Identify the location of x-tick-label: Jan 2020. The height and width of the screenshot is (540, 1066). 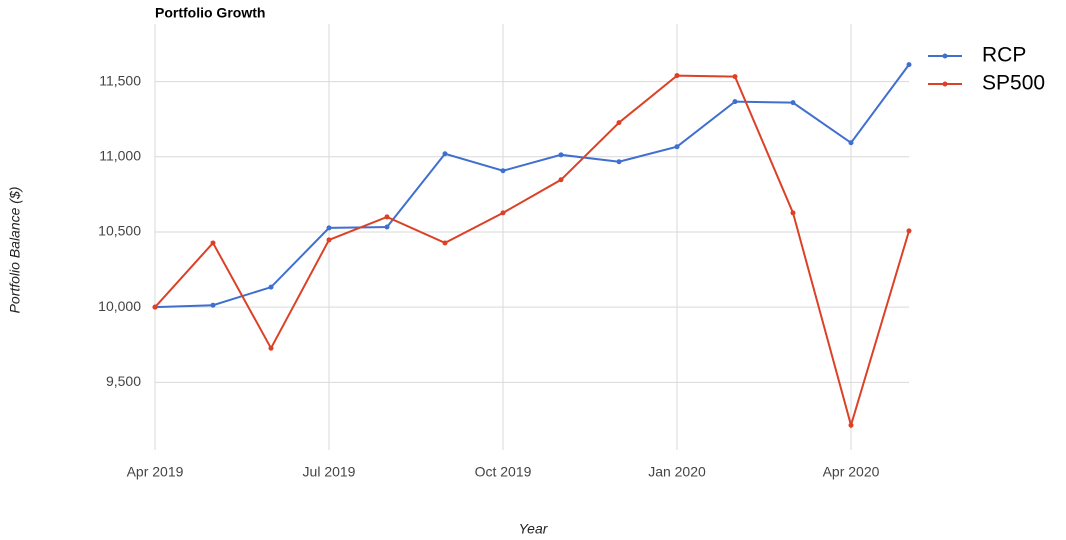
(677, 472).